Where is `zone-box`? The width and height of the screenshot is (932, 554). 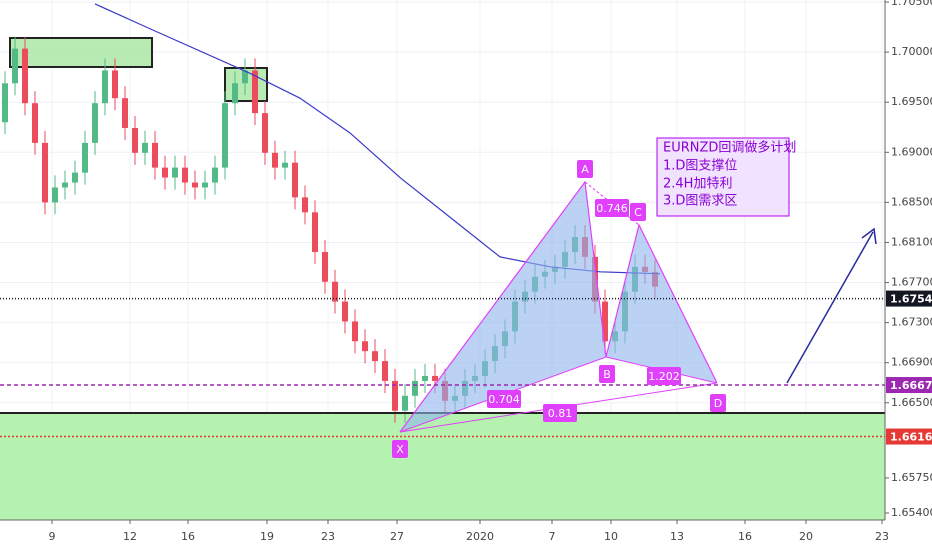
zone-box is located at coordinates (81, 52).